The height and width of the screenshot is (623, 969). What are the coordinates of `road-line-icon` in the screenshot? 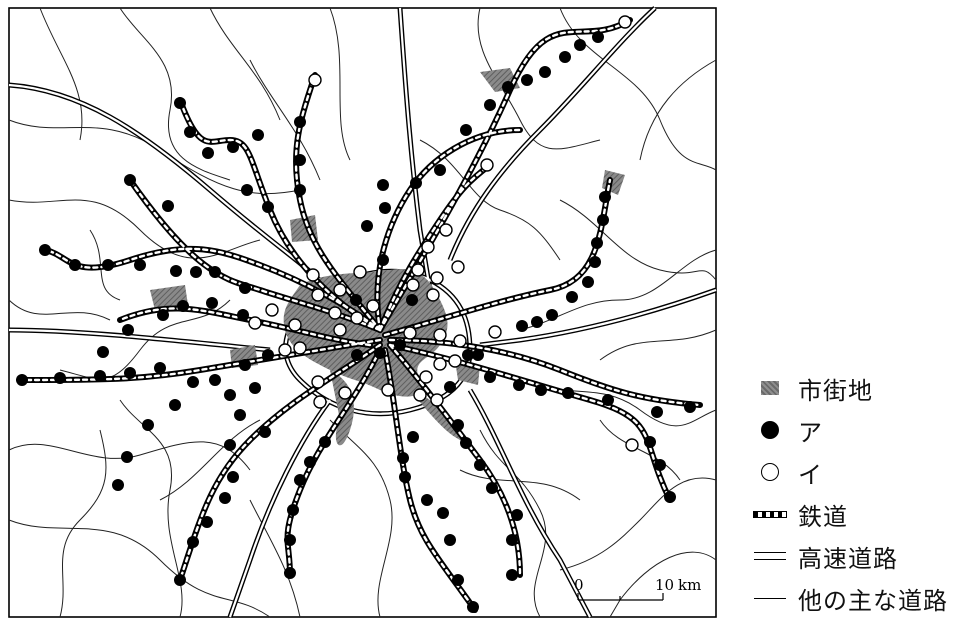 It's located at (770, 598).